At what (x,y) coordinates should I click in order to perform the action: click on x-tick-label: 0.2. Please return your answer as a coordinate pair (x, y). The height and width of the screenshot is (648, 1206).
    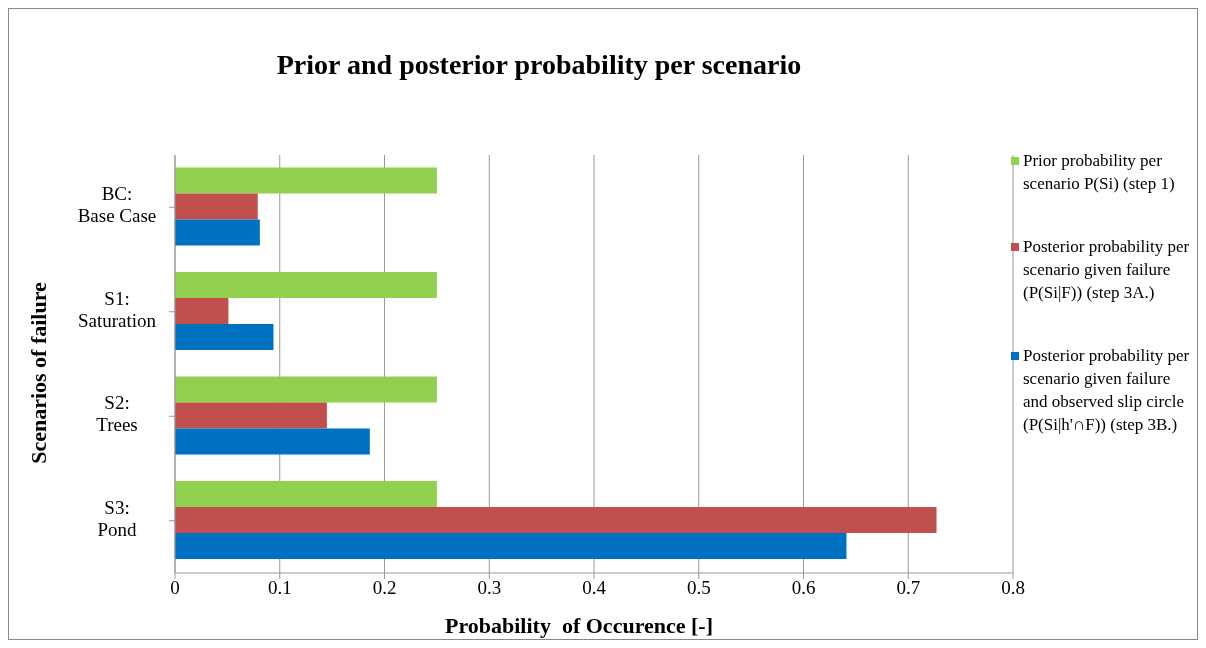
    Looking at the image, I should click on (384, 588).